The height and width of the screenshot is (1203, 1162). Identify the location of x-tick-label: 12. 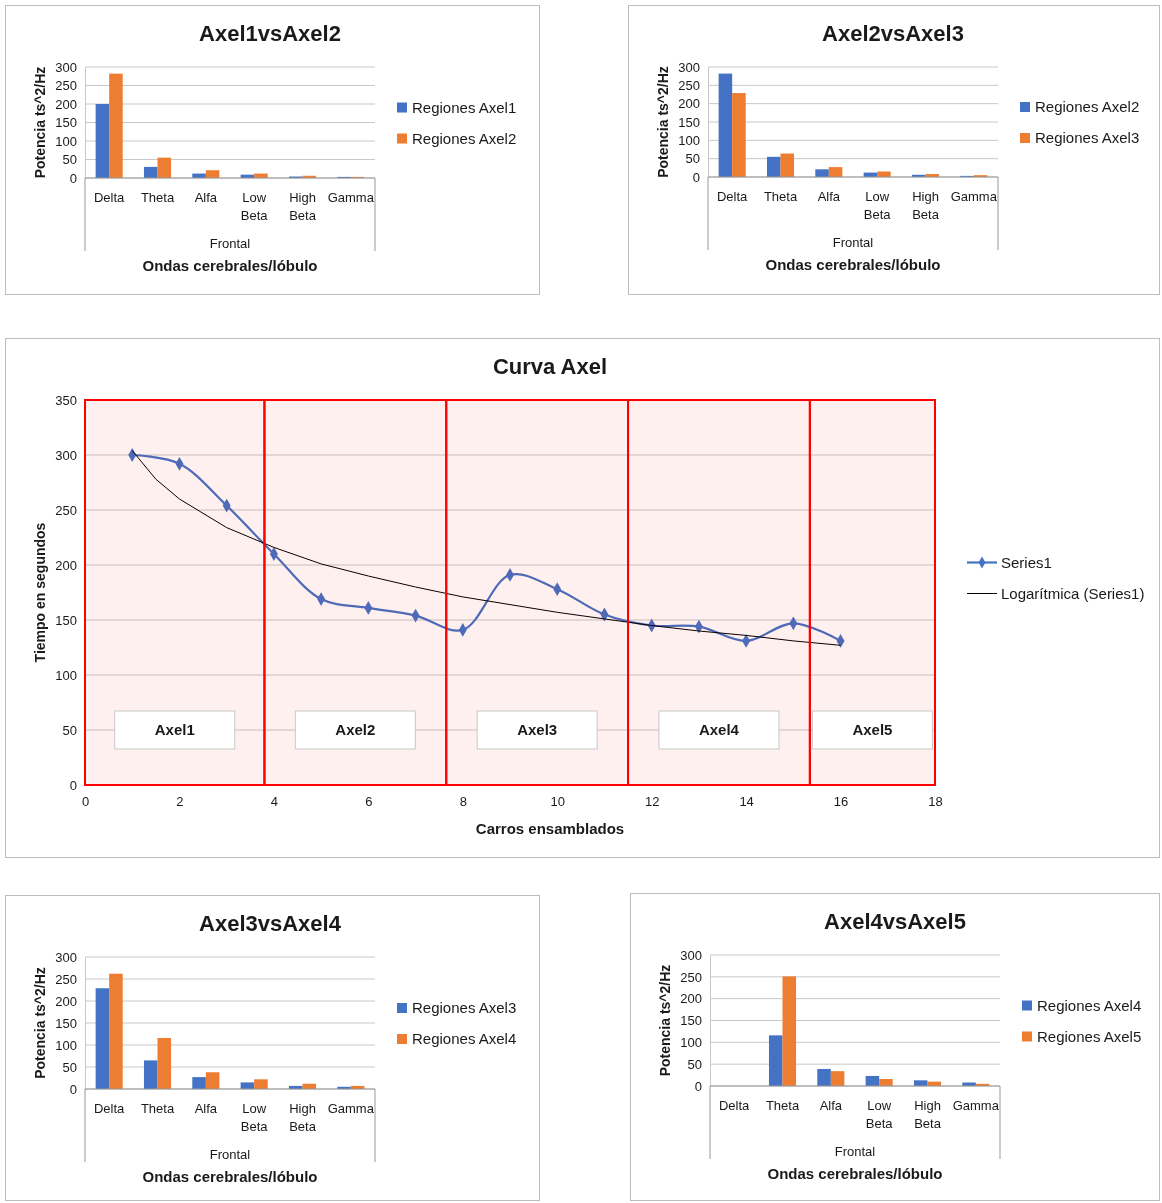
(652, 802).